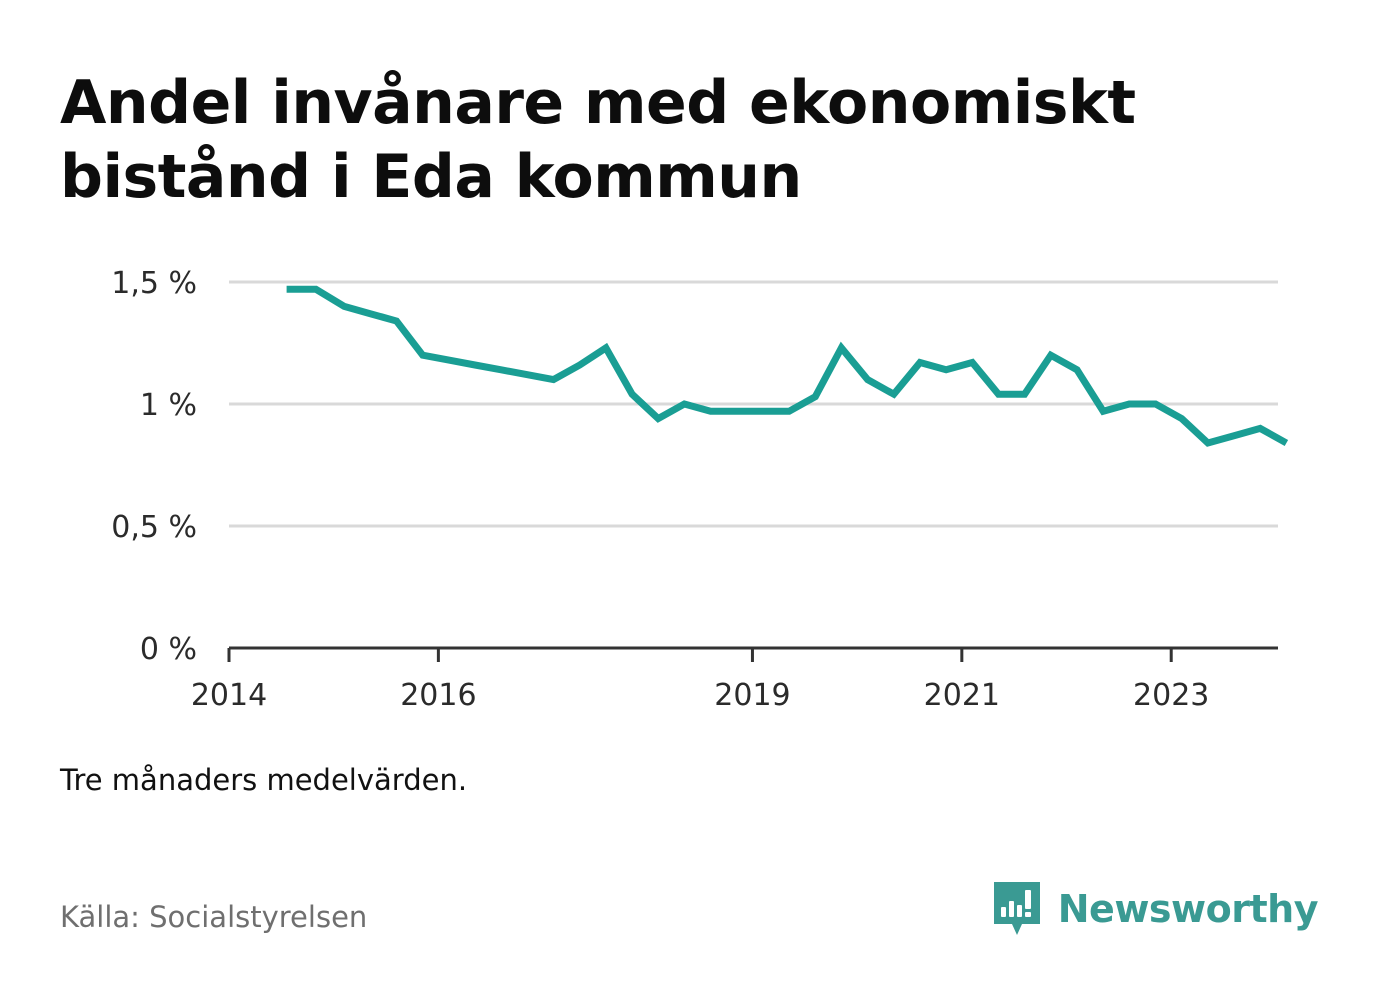  Describe the element at coordinates (229, 695) in the screenshot. I see `x-tick-label: 2014` at that location.